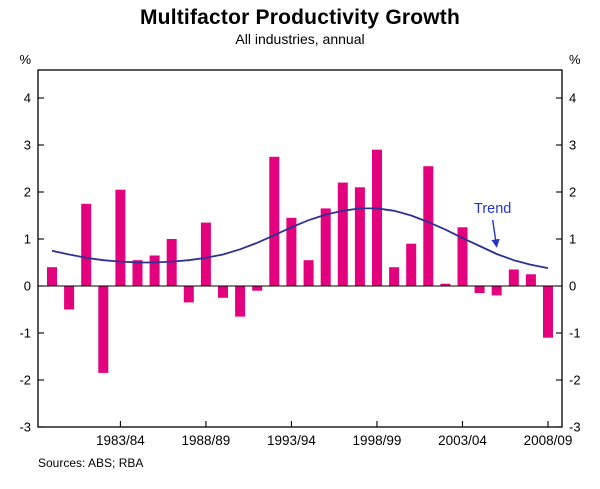 This screenshot has height=489, width=600. I want to click on trend-line, so click(300, 238).